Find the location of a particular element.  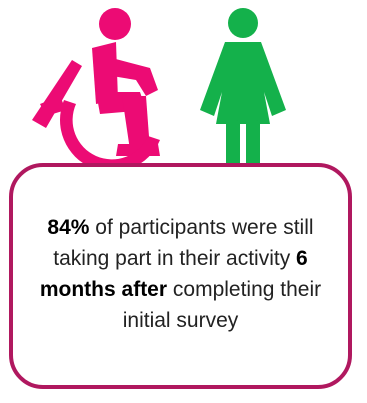

stat-percent: 84% is located at coordinates (68, 227).